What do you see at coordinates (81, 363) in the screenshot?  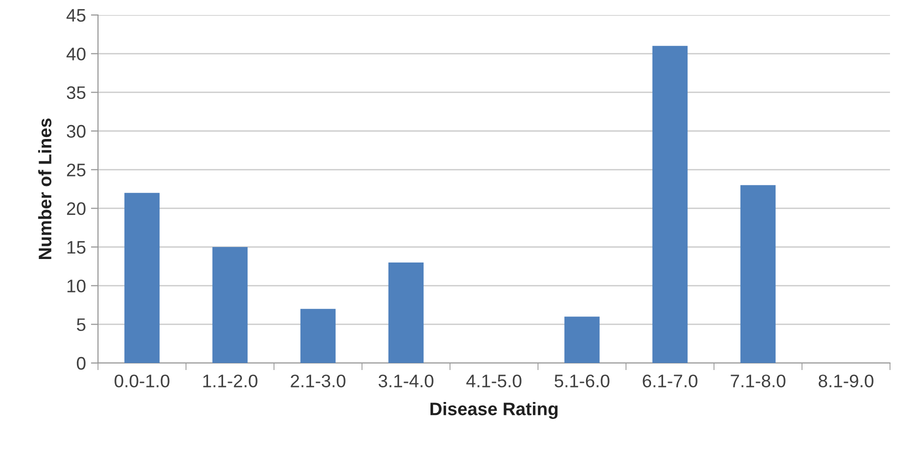 I see `y-tick-label: 0` at bounding box center [81, 363].